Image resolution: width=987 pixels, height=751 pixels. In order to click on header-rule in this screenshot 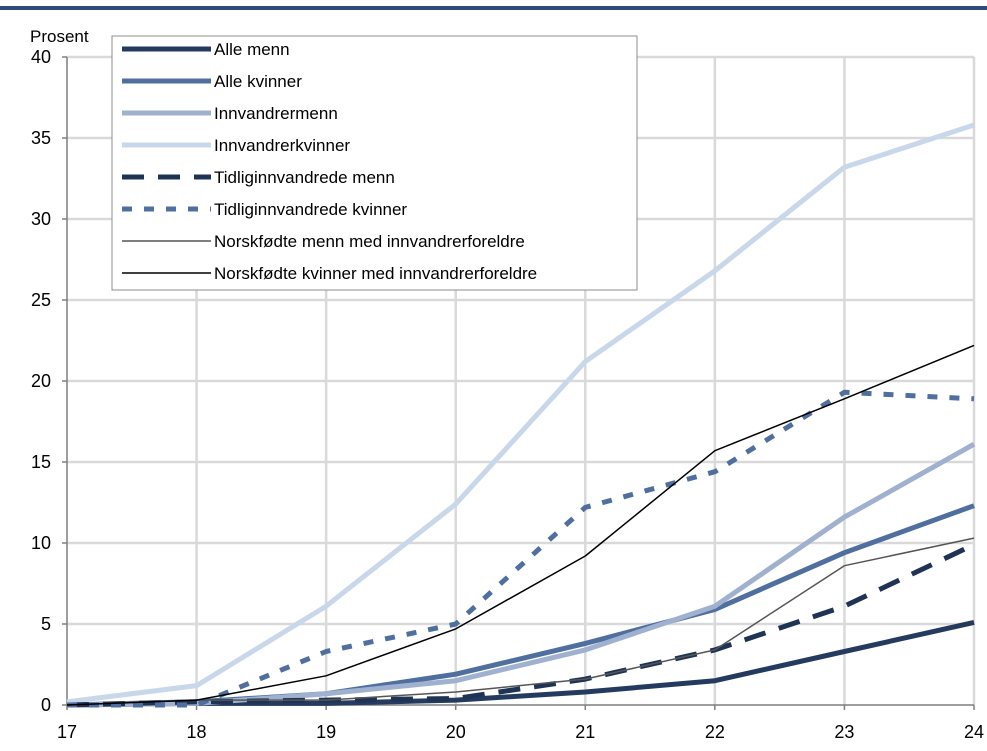, I will do `click(493, 8)`.